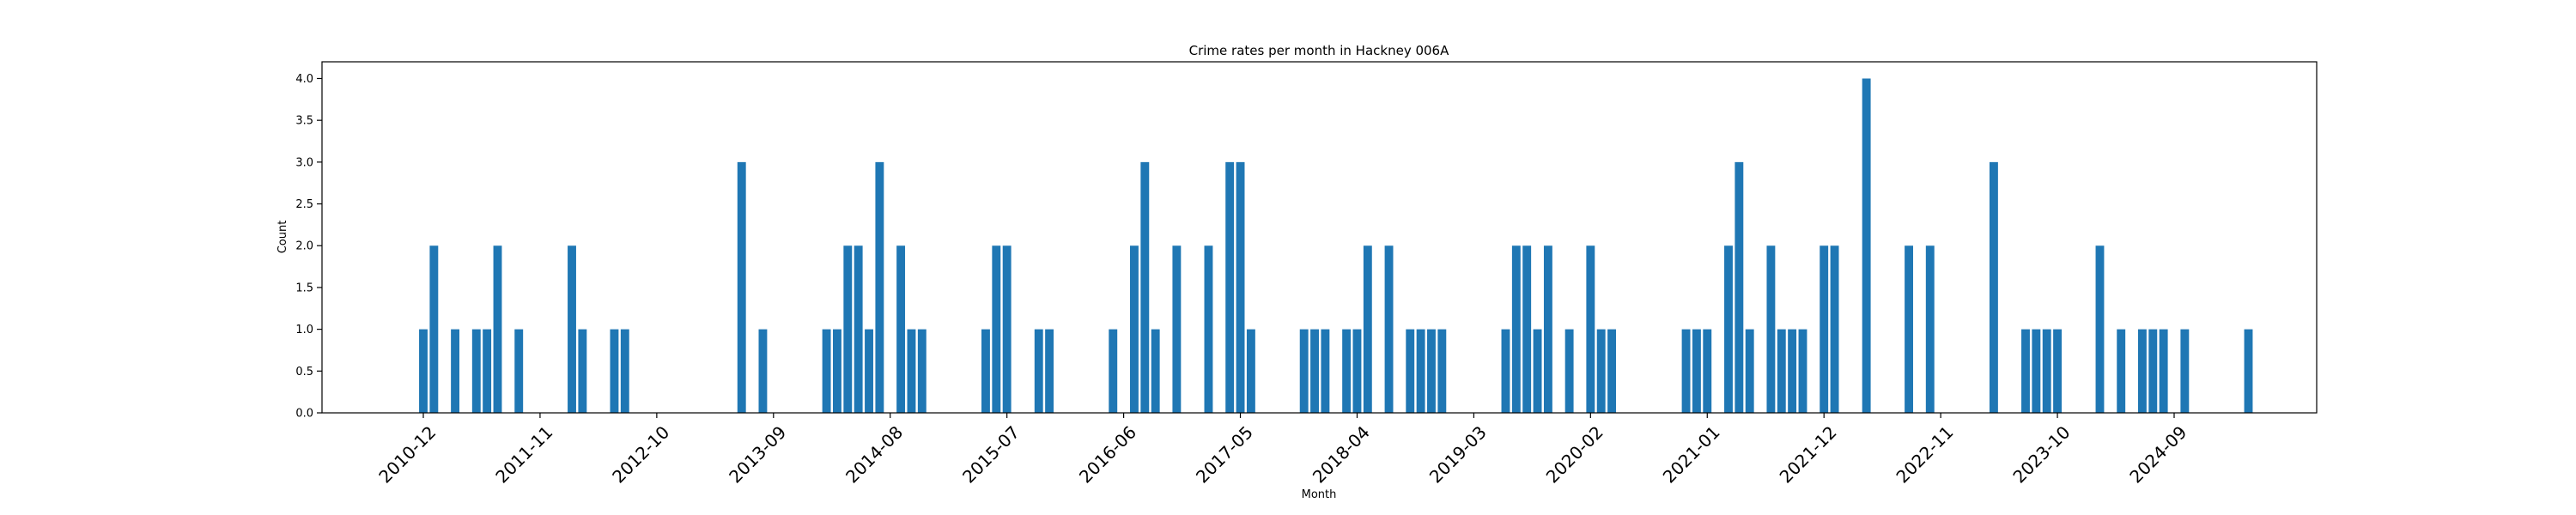 This screenshot has width=2576, height=515. Describe the element at coordinates (1319, 494) in the screenshot. I see `x-axis-label: Month` at that location.